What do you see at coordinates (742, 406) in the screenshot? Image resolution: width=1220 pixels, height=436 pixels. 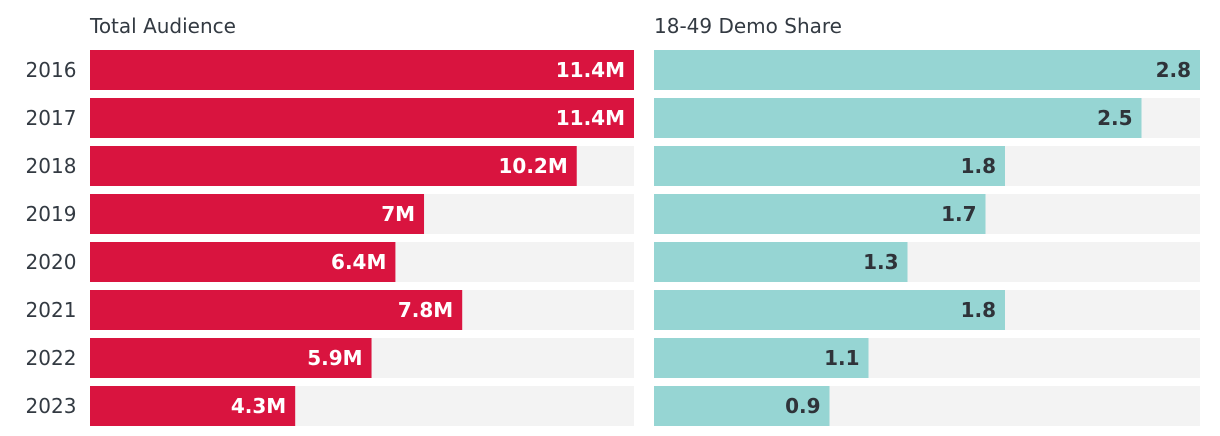 I see `demo-bar-2023` at bounding box center [742, 406].